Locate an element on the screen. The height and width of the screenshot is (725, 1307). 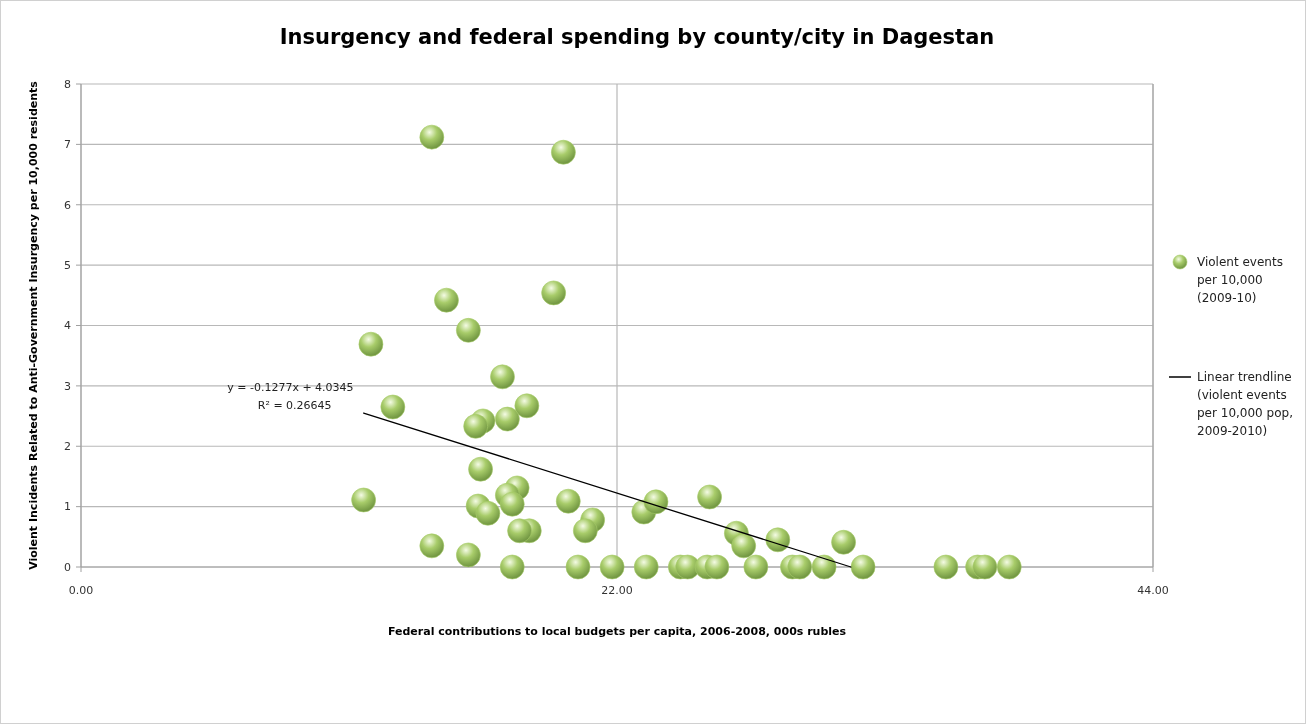
annotation: R² = 0.26645 is located at coordinates (294, 406).